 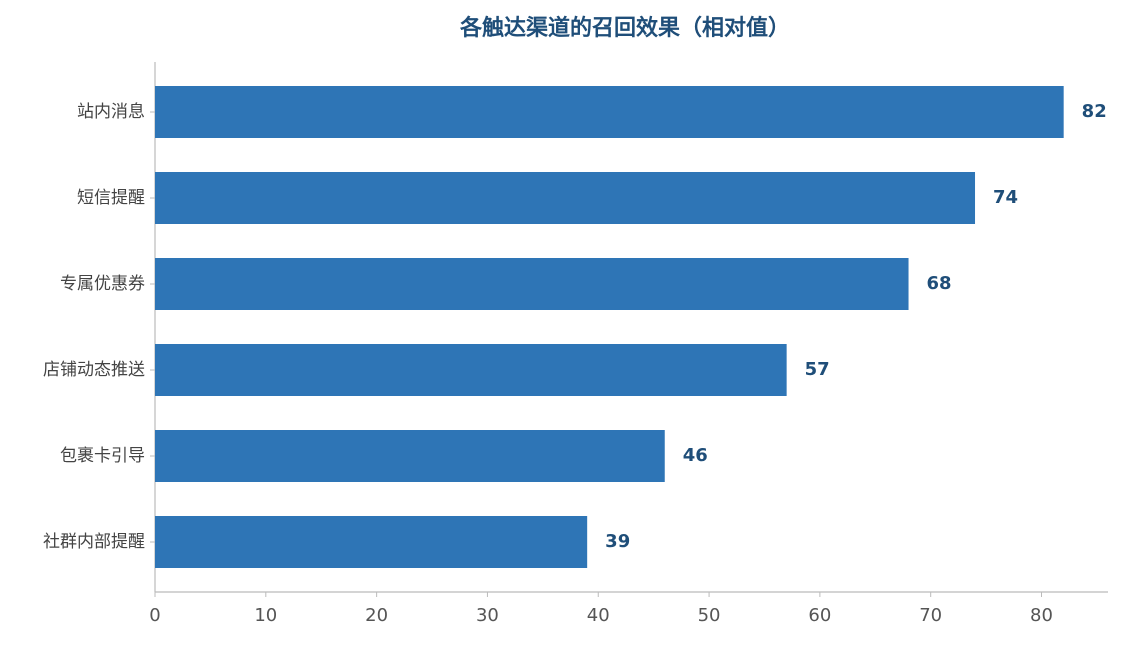 I want to click on y-tick-label: 短信提醒, so click(x=111, y=198).